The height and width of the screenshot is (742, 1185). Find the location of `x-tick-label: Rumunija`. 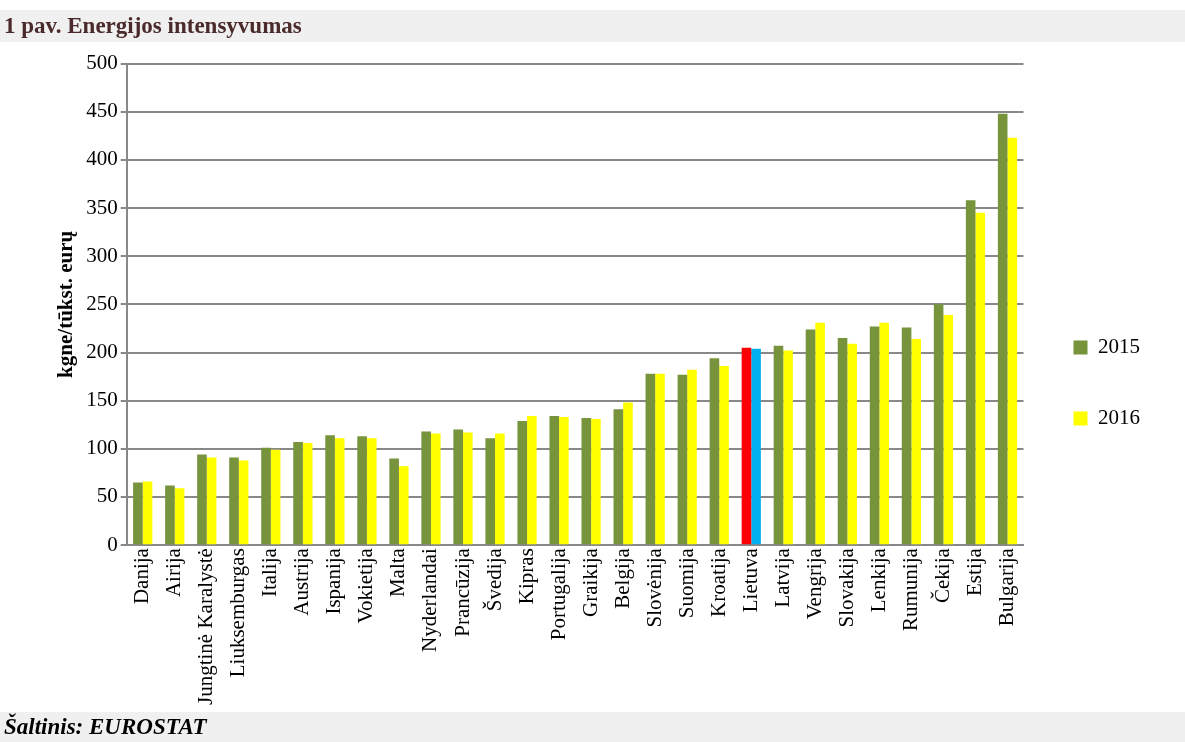

x-tick-label: Rumunija is located at coordinates (909, 589).